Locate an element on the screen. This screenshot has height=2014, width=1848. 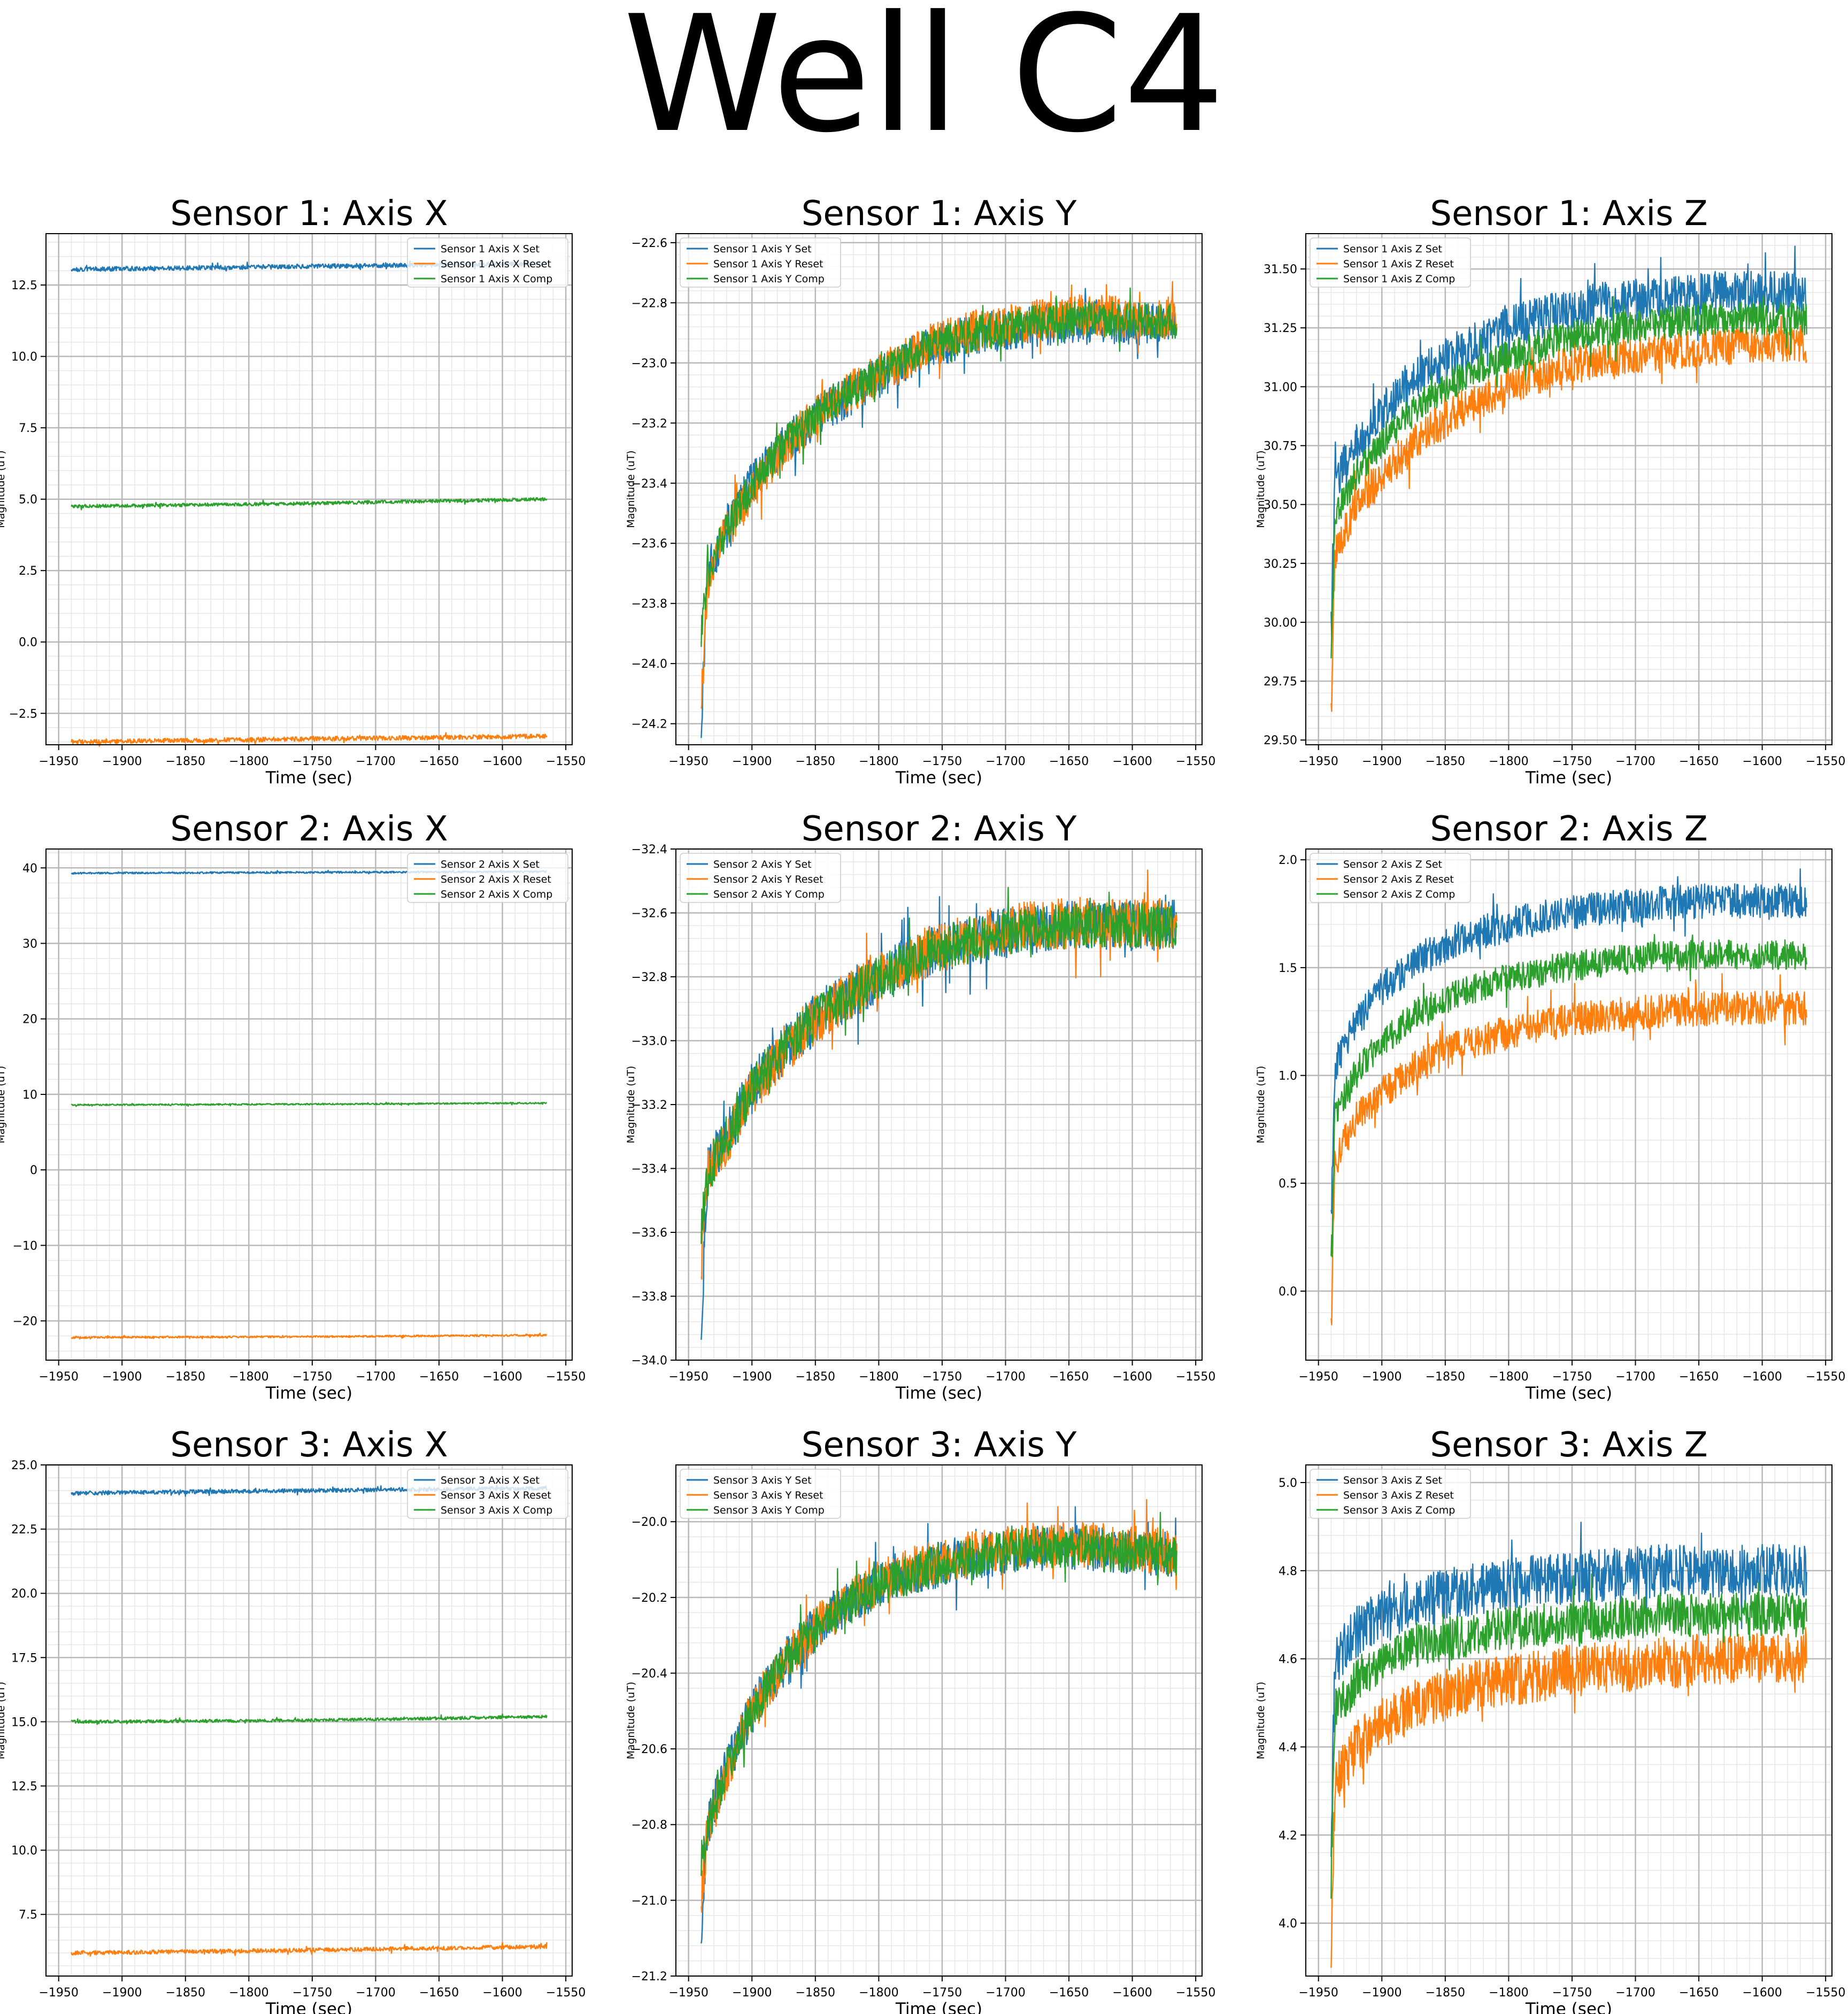
y-tick-label: 0.0 is located at coordinates (28, 643).